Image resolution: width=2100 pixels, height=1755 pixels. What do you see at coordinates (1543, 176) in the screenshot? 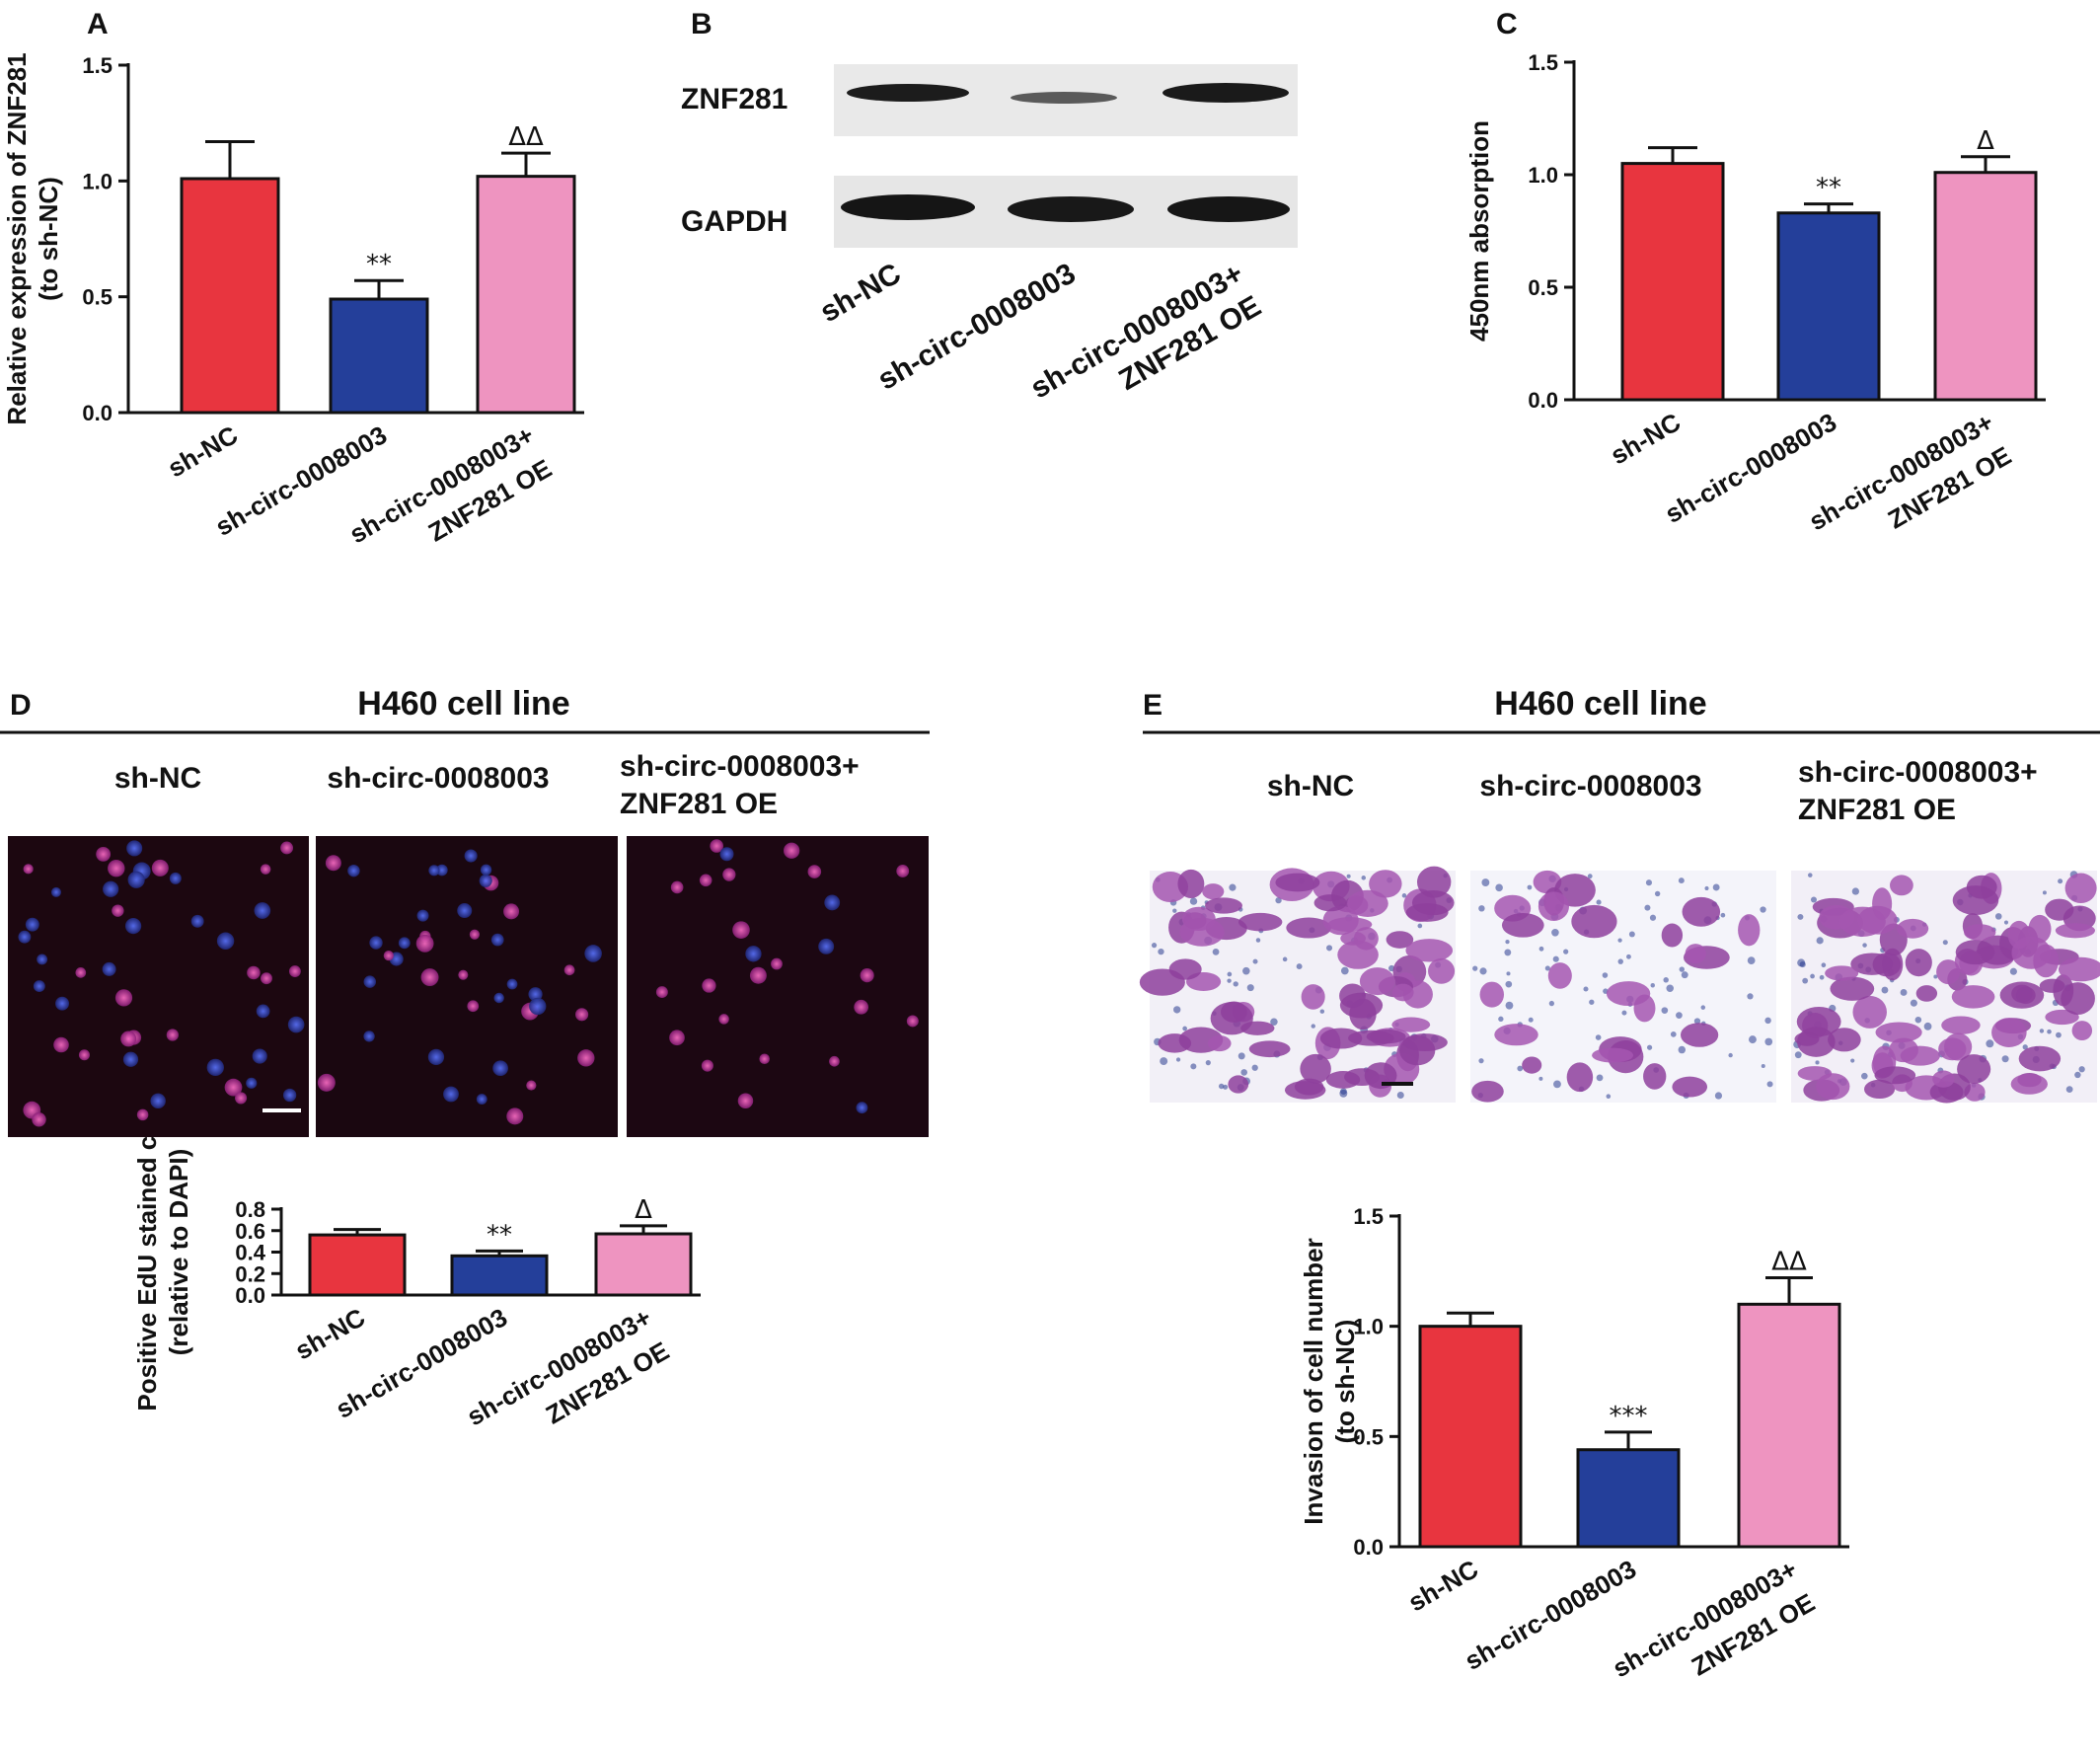
I see `chart-c-y-tick-label: 1.0` at bounding box center [1543, 176].